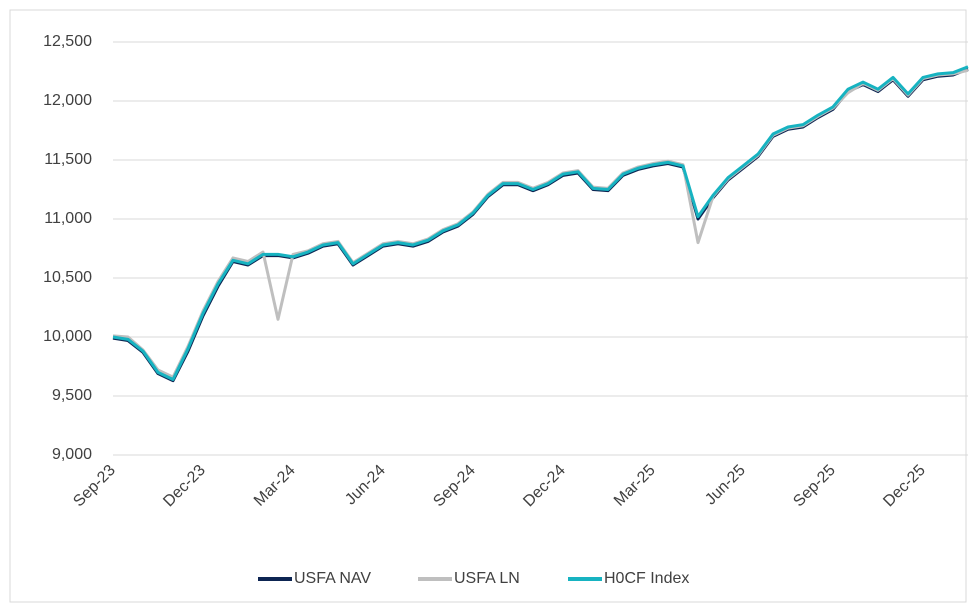  What do you see at coordinates (68, 159) in the screenshot?
I see `y-tick-label: 11,500` at bounding box center [68, 159].